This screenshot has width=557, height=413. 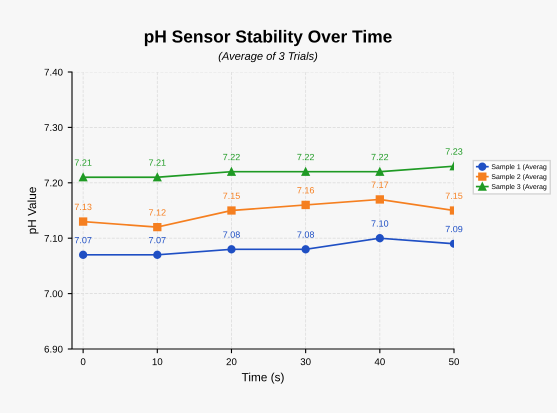 What do you see at coordinates (157, 362) in the screenshot?
I see `x-tick-label: 10` at bounding box center [157, 362].